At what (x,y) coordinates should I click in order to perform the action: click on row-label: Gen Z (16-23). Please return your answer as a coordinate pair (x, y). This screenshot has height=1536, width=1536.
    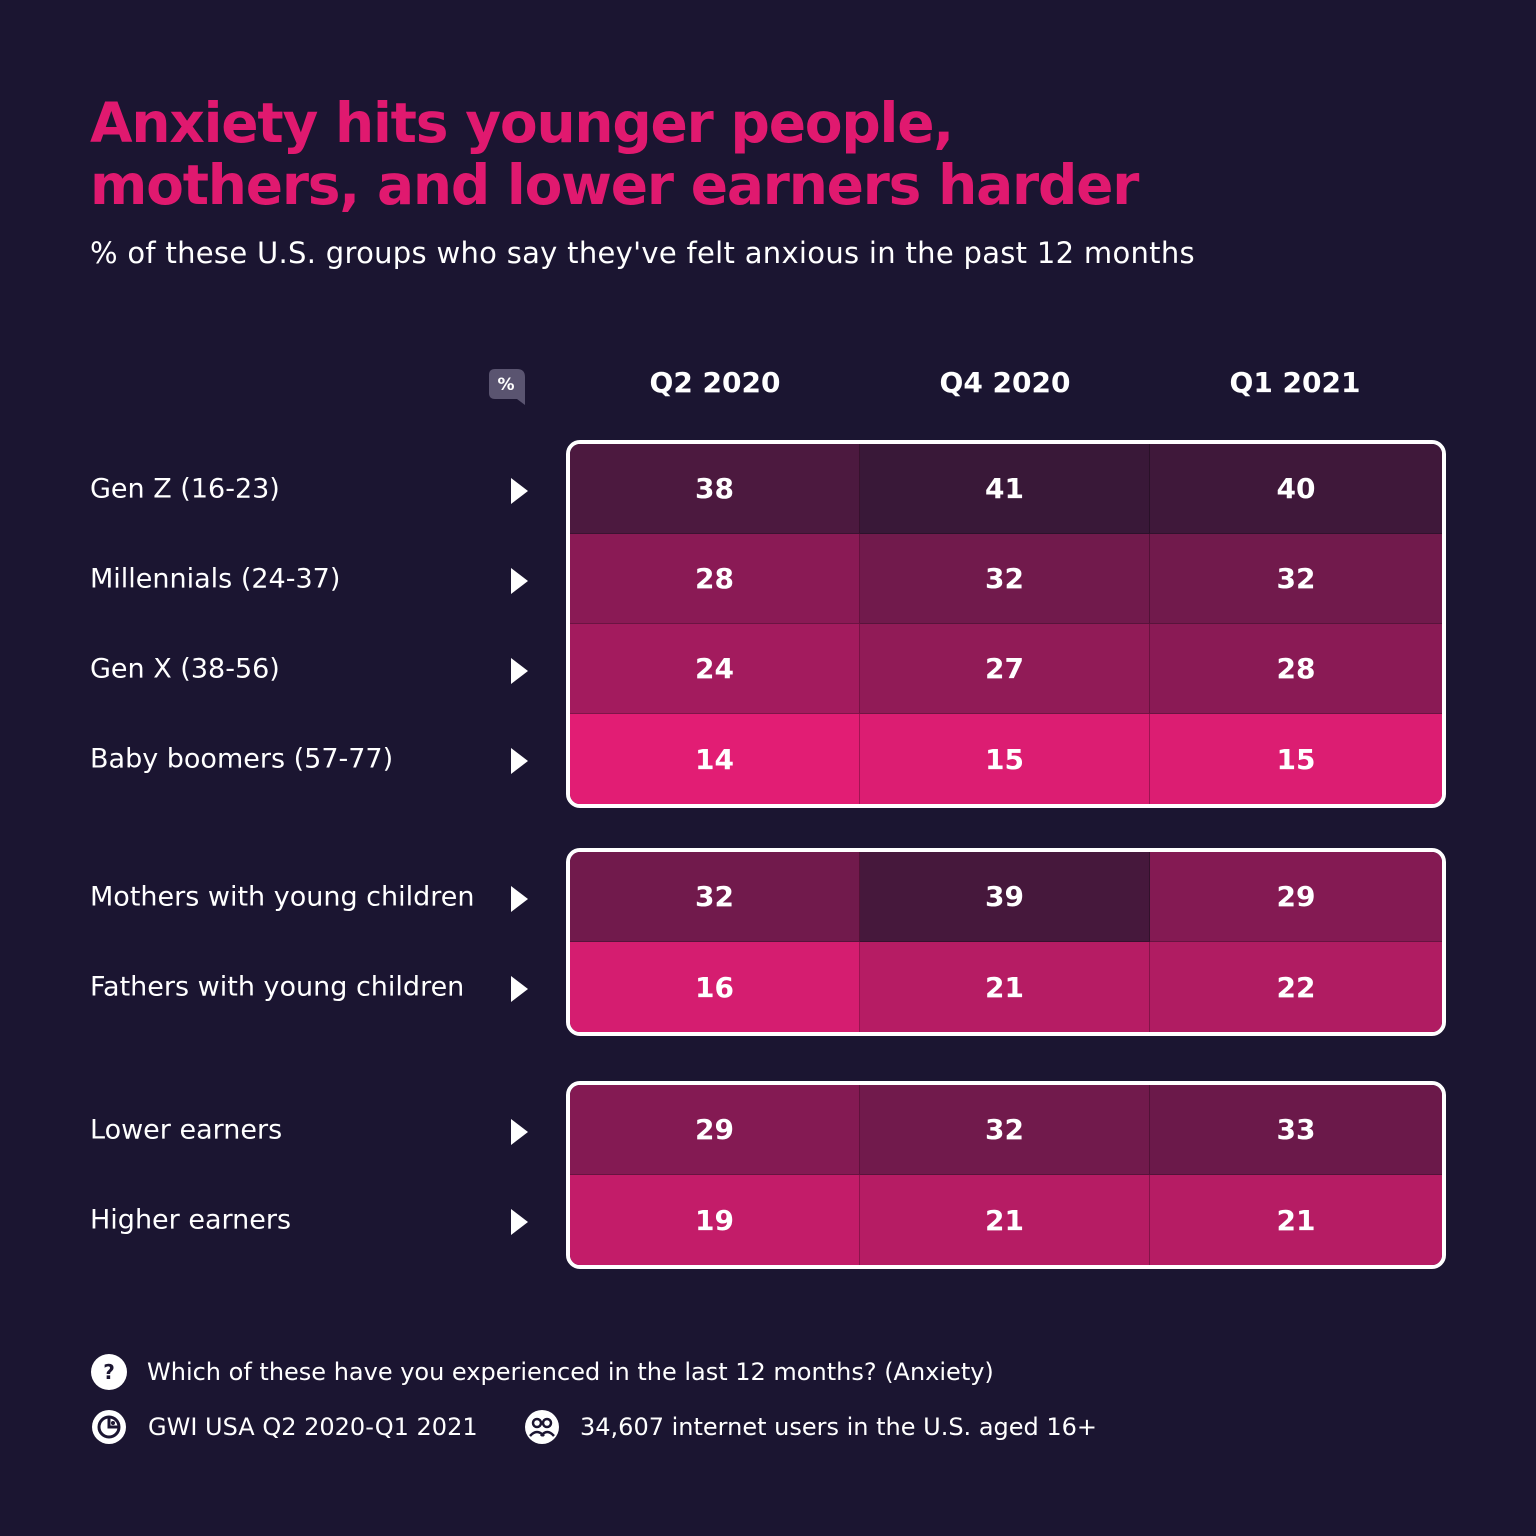
    Looking at the image, I should click on (185, 489).